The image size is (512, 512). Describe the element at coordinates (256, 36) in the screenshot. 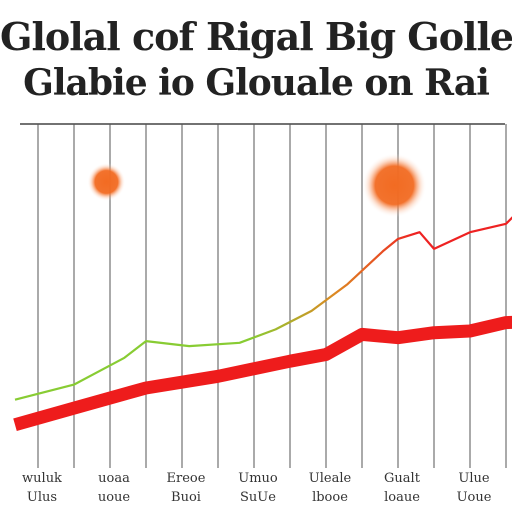

I see `chart-title-line-1: Glolal cof Rigal Big Golle` at that location.